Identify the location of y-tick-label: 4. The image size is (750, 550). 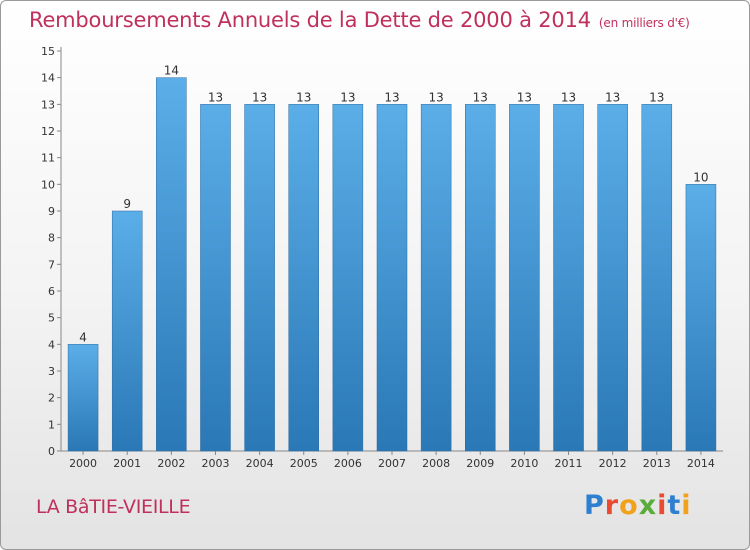
(51, 344).